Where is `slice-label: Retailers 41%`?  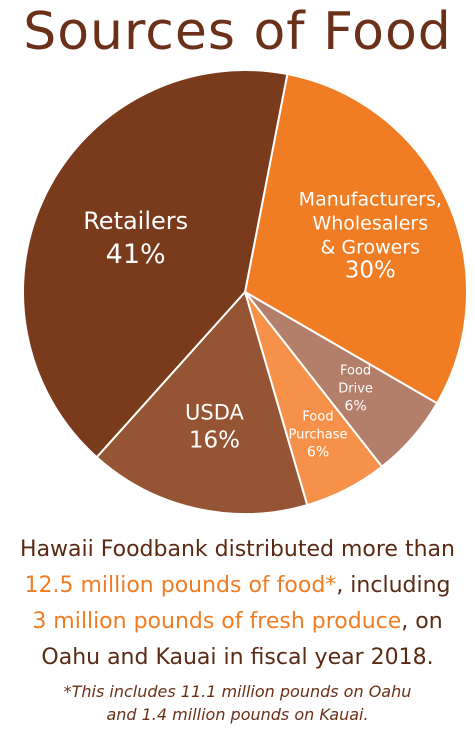 slice-label: Retailers 41% is located at coordinates (135, 238).